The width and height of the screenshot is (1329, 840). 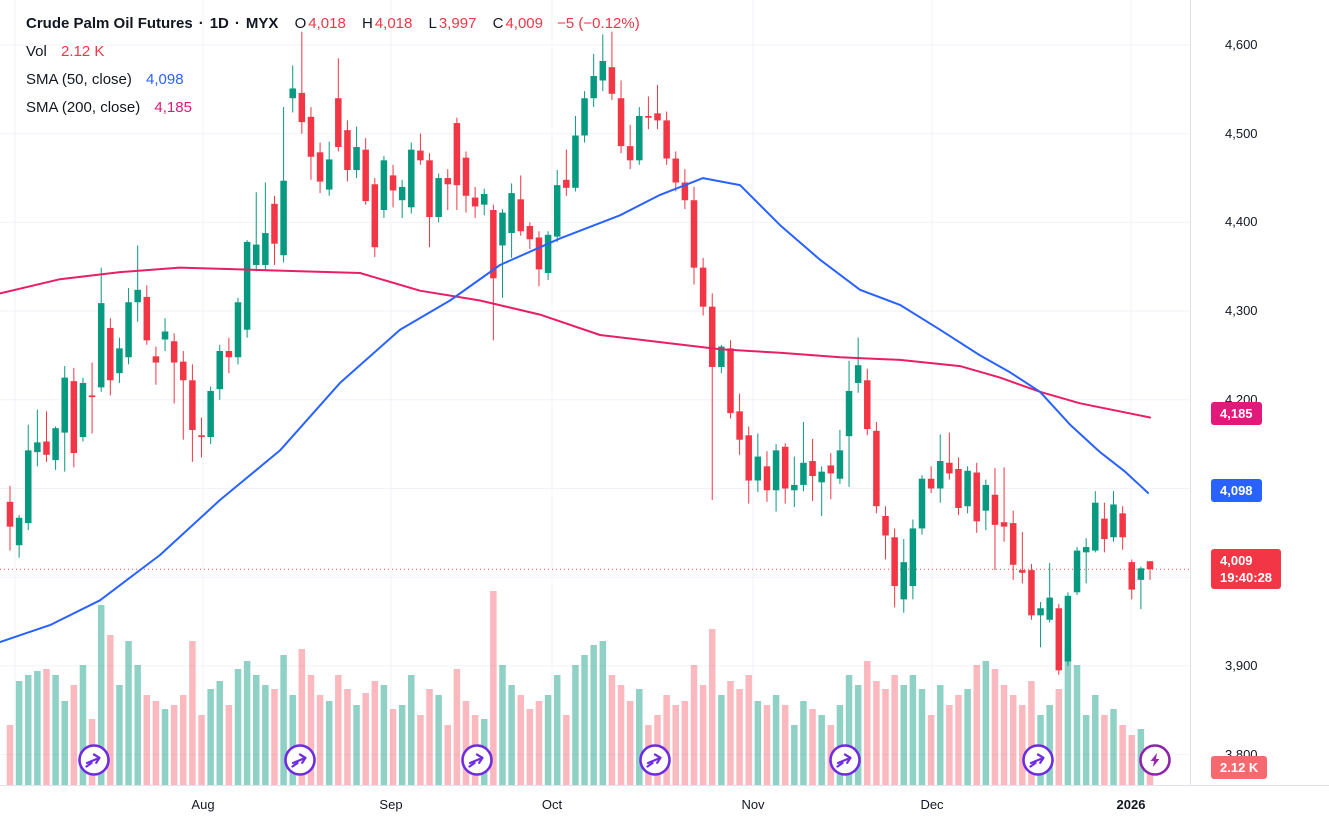 What do you see at coordinates (262, 23) in the screenshot?
I see `exchange-label: MYX` at bounding box center [262, 23].